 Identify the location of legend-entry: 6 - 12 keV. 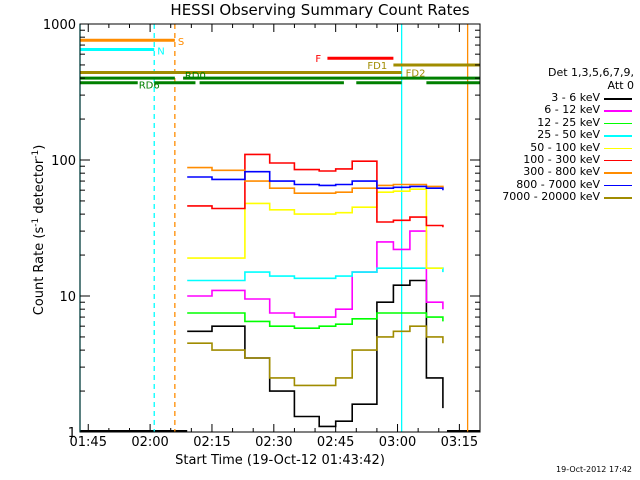
(563, 110).